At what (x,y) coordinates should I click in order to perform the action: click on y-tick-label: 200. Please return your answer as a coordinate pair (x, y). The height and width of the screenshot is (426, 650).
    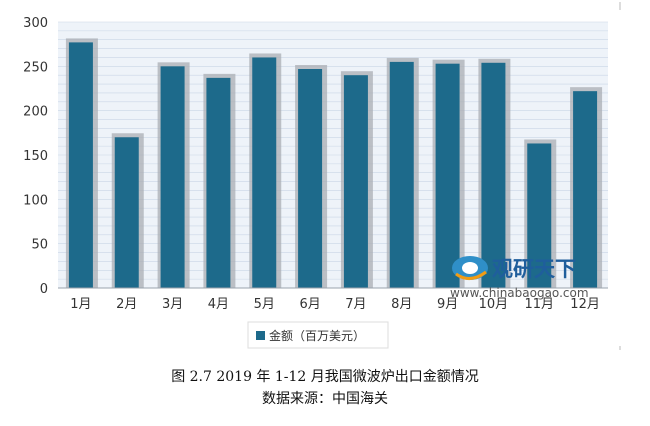
    Looking at the image, I should click on (35, 112).